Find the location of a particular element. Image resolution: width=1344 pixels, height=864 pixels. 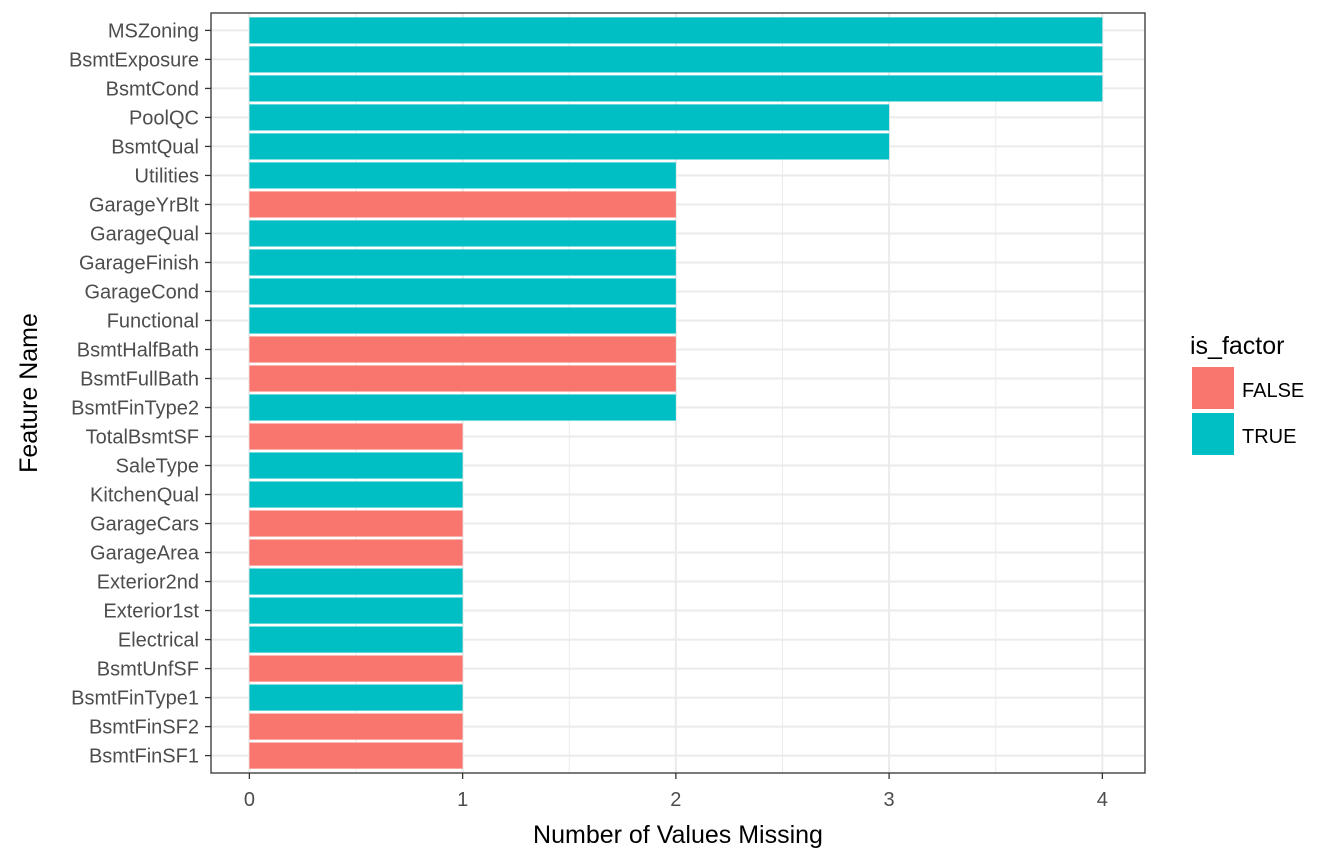

legend: is_factor FALSE TRUE is located at coordinates (1247, 393).